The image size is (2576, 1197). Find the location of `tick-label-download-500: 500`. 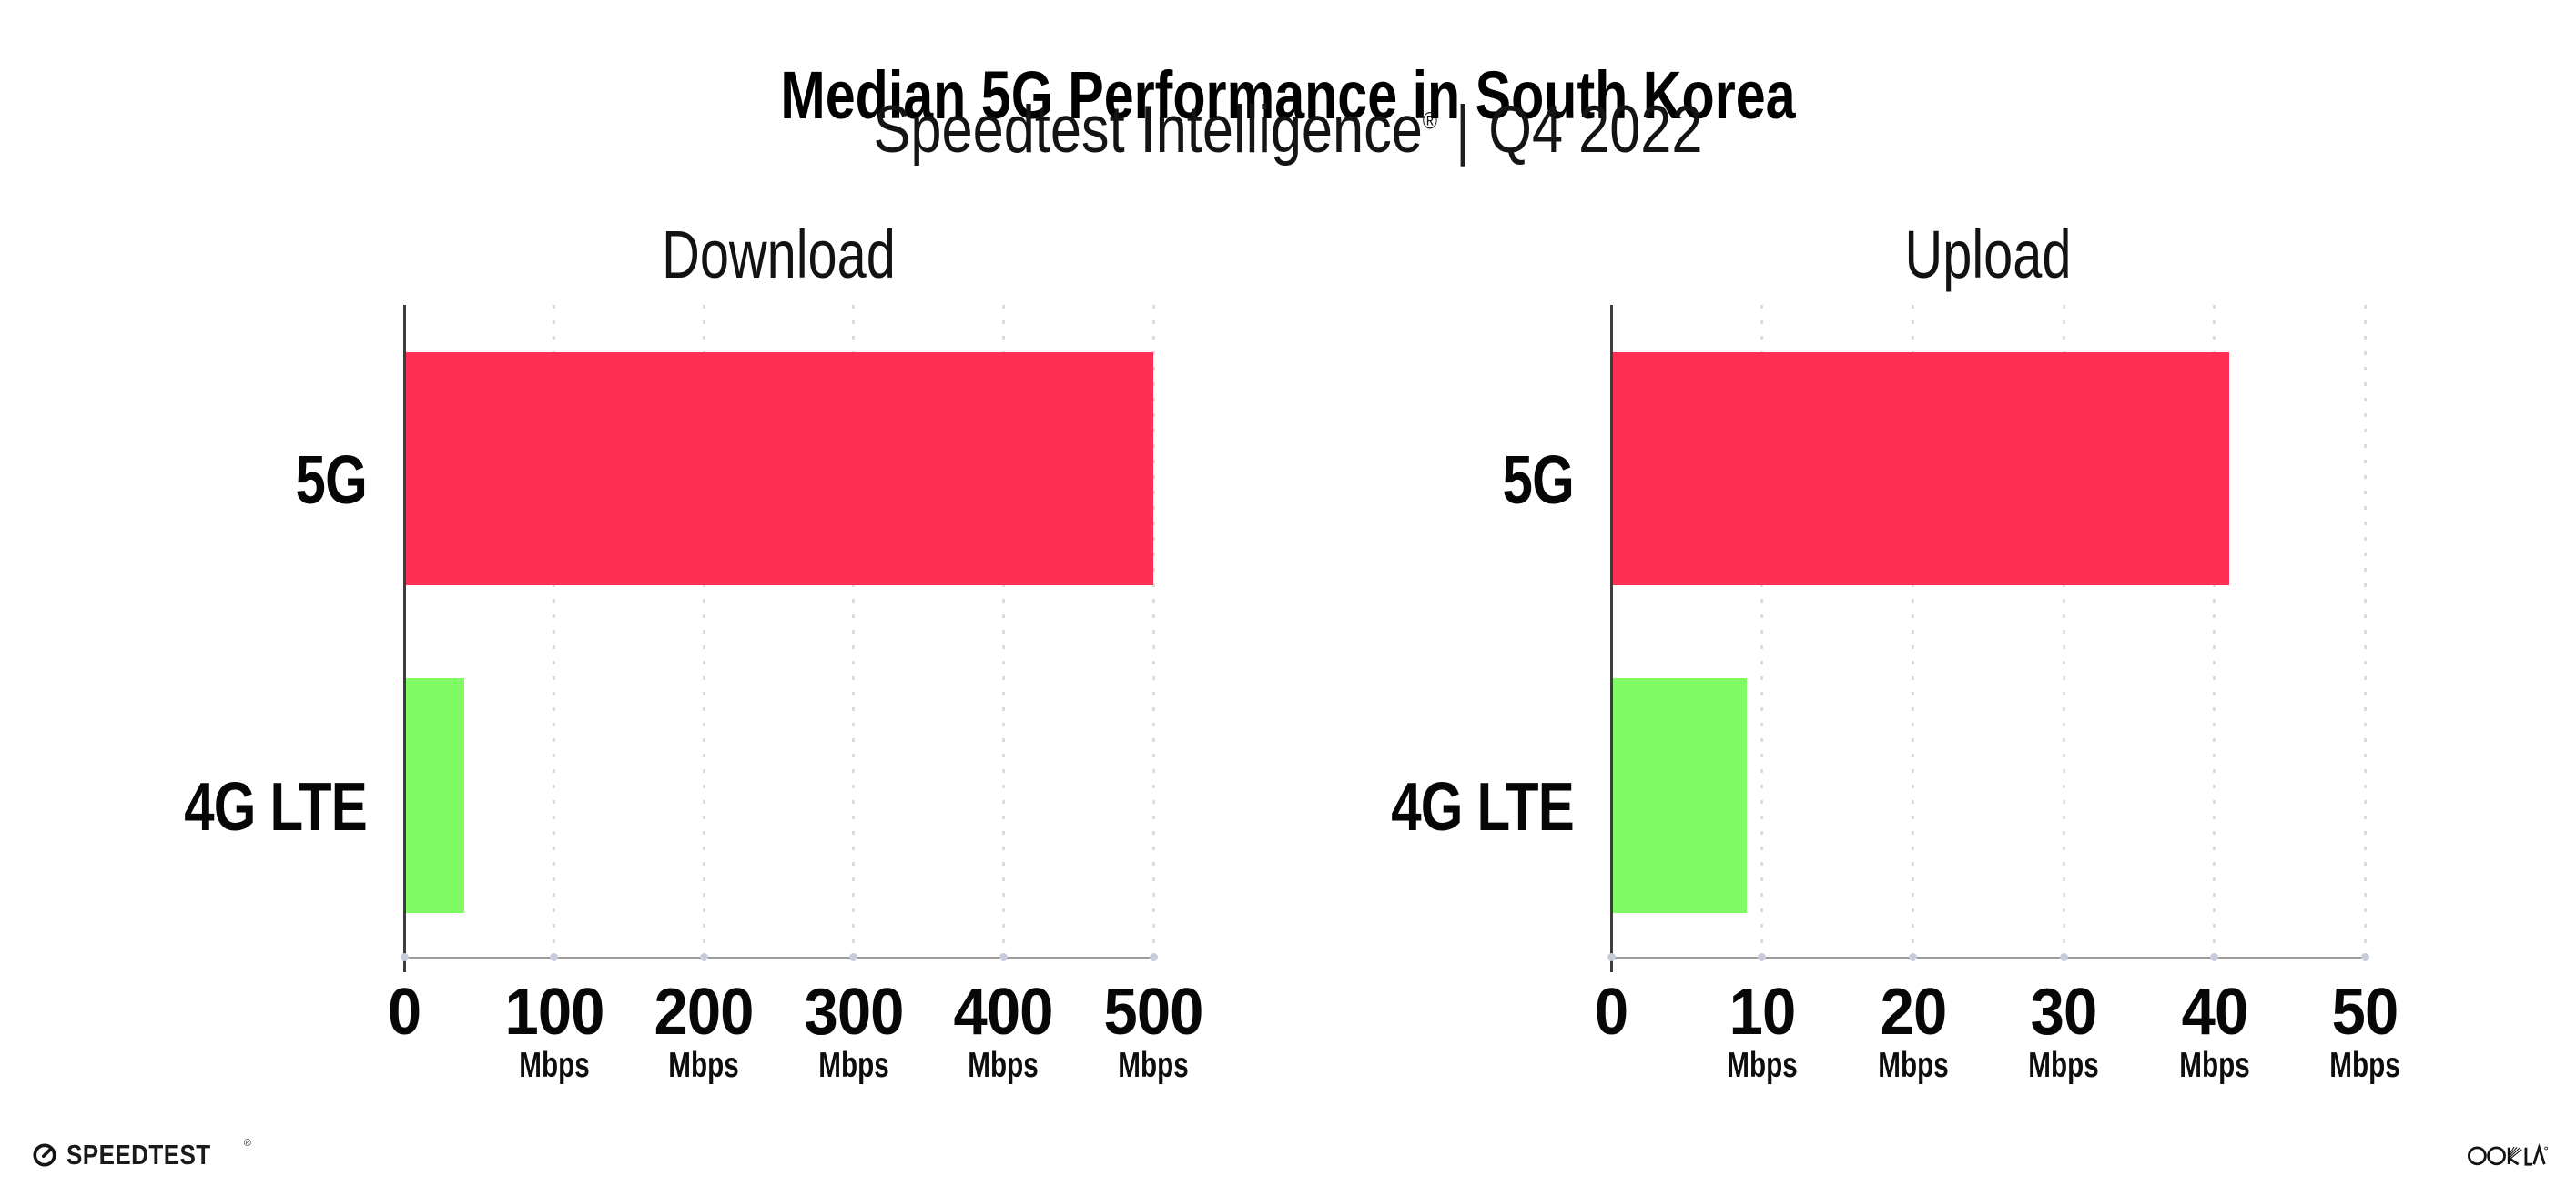

tick-label-download-500: 500 is located at coordinates (1153, 1012).